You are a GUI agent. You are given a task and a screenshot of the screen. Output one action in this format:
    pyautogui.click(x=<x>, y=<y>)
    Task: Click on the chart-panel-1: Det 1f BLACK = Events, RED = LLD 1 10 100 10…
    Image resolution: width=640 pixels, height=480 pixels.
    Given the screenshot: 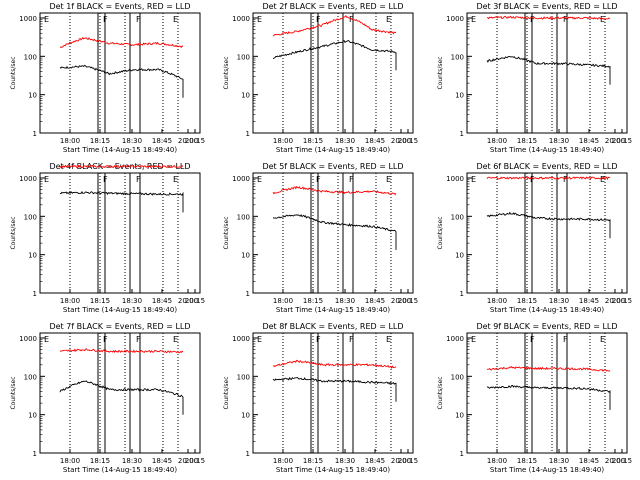 What is the action you would take?
    pyautogui.click(x=107, y=78)
    